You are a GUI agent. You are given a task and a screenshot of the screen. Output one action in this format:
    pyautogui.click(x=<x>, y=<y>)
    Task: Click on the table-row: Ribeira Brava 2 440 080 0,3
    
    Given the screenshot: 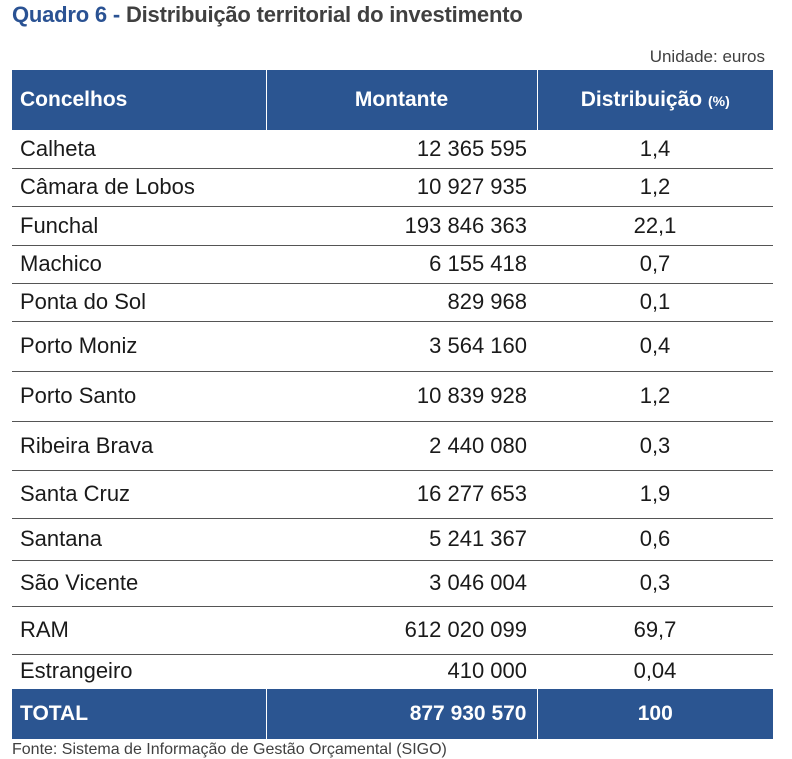 What is the action you would take?
    pyautogui.click(x=392, y=446)
    